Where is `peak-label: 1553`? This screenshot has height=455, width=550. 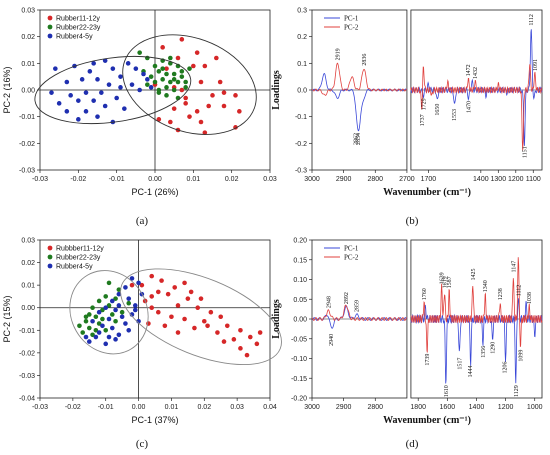 peak-label: 1553 is located at coordinates (455, 115).